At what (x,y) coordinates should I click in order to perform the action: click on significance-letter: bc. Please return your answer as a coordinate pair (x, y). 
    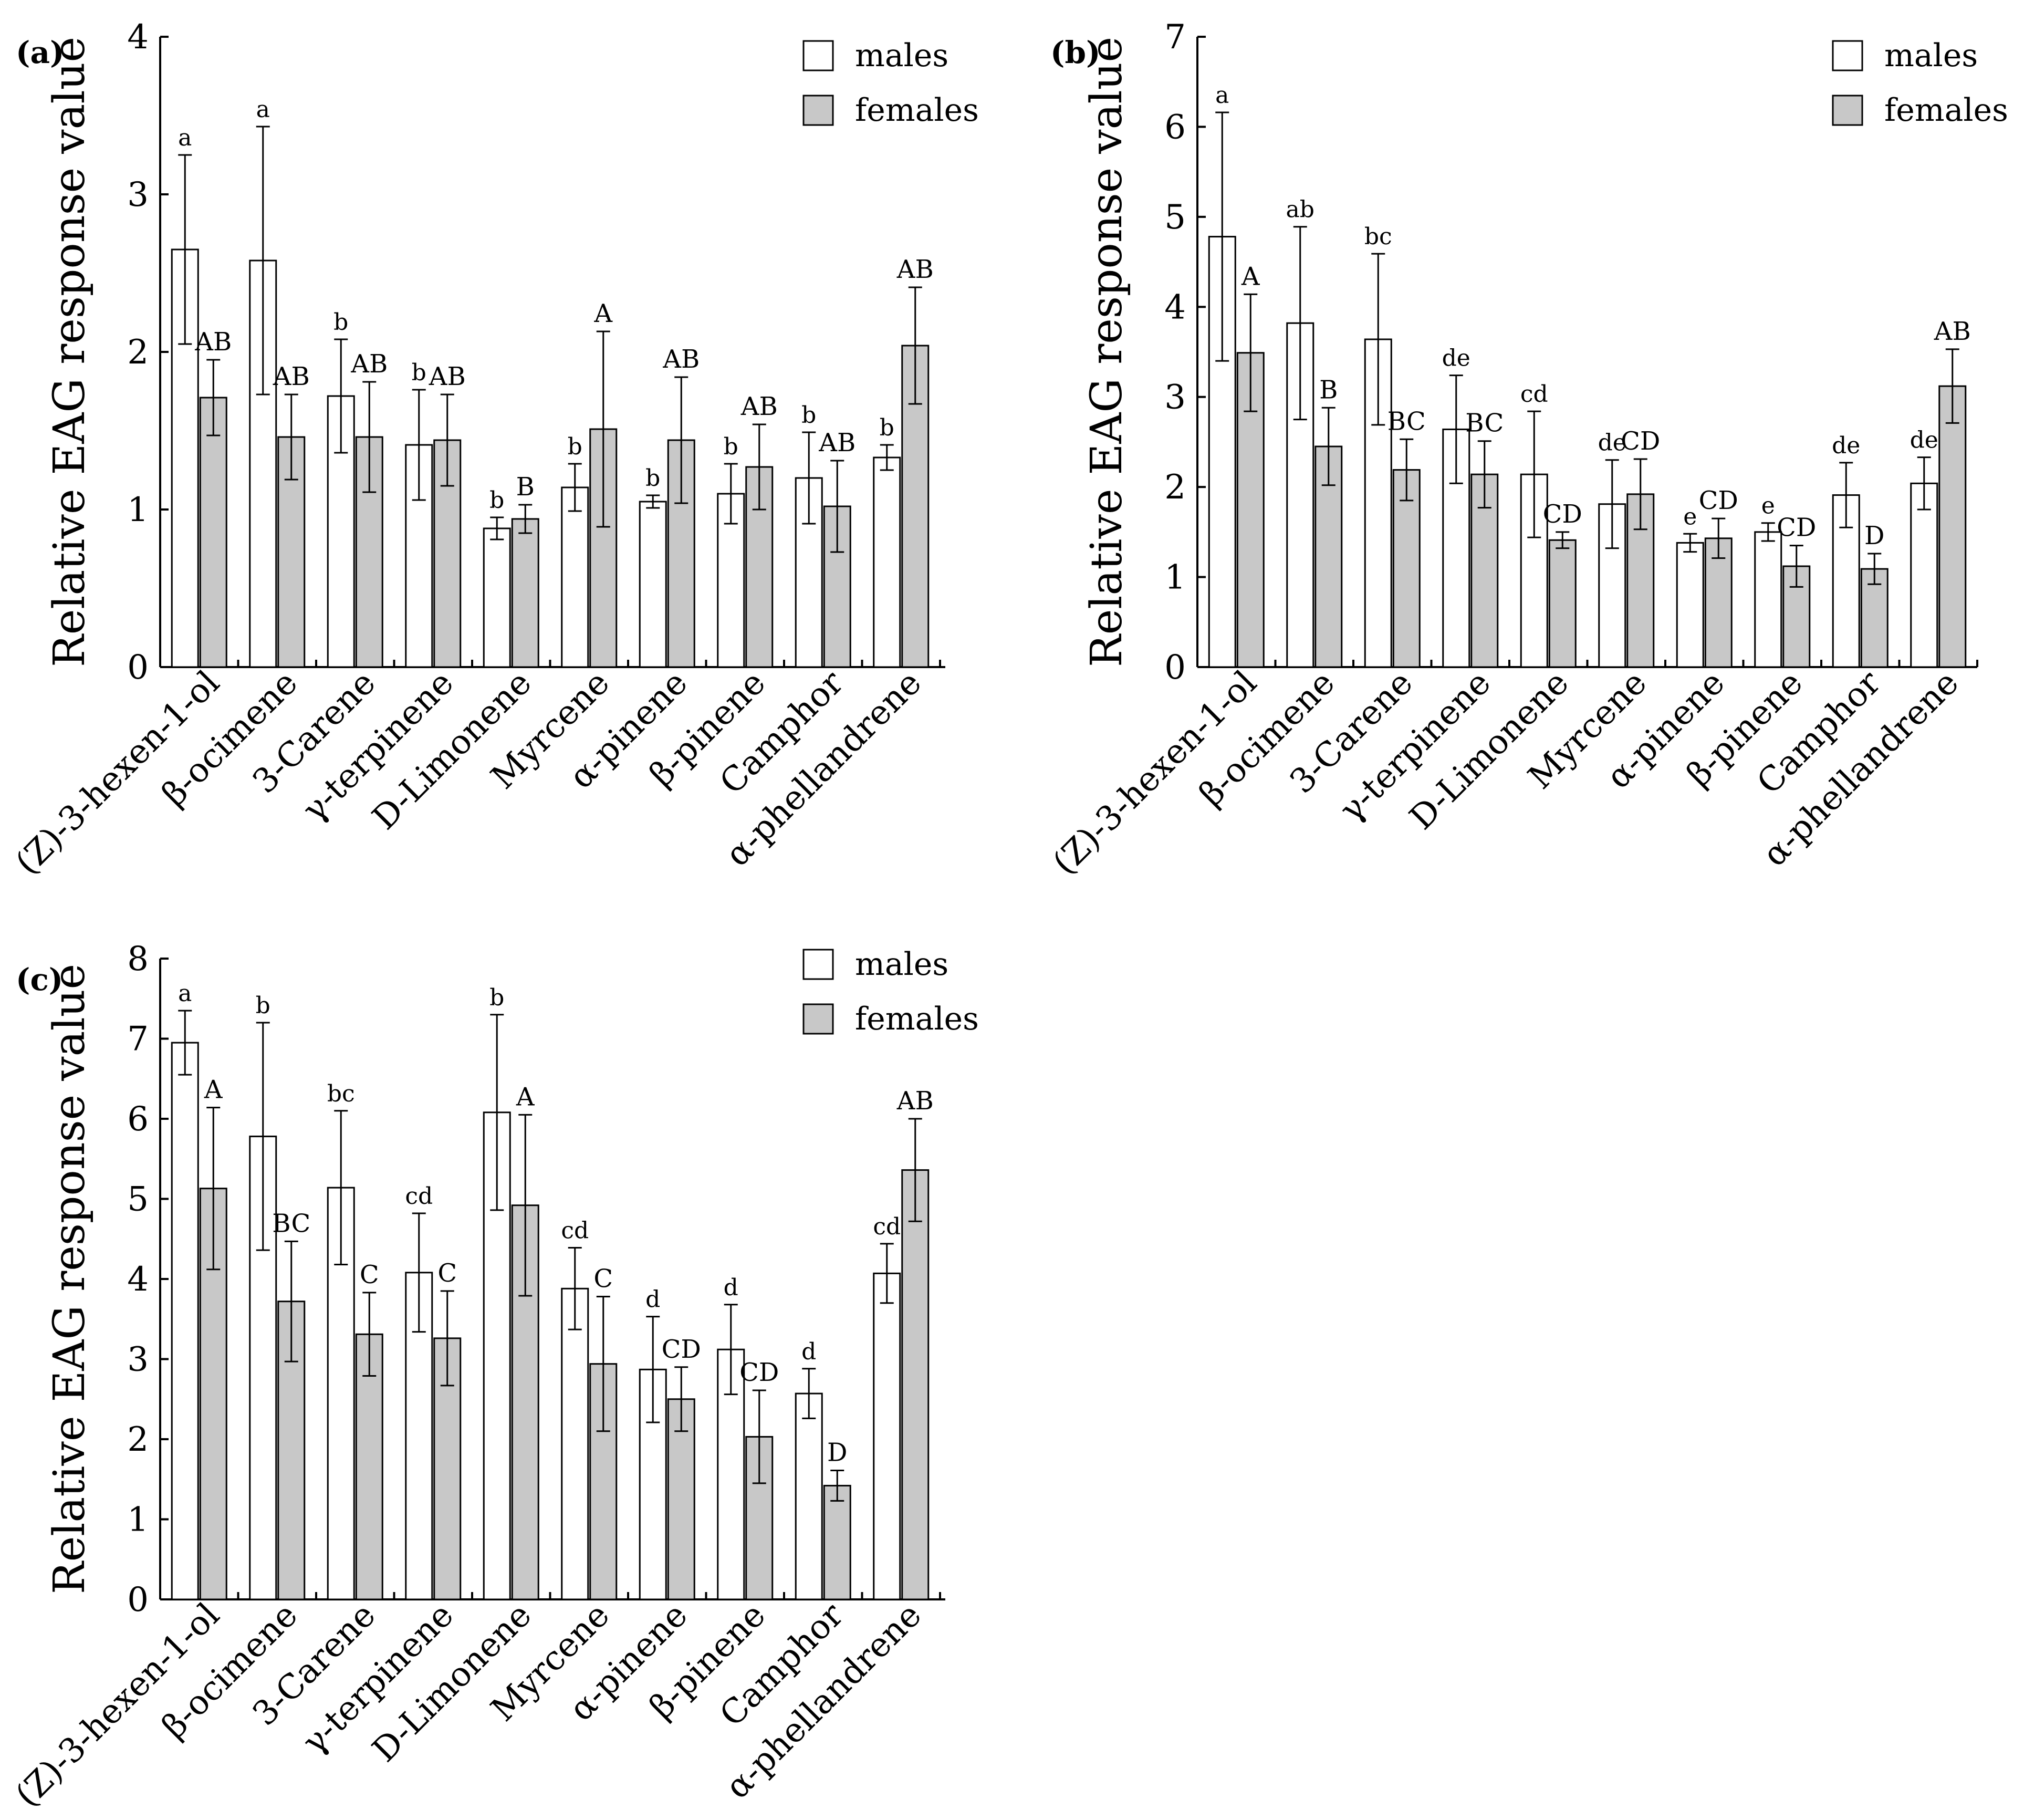
    Looking at the image, I should click on (1378, 236).